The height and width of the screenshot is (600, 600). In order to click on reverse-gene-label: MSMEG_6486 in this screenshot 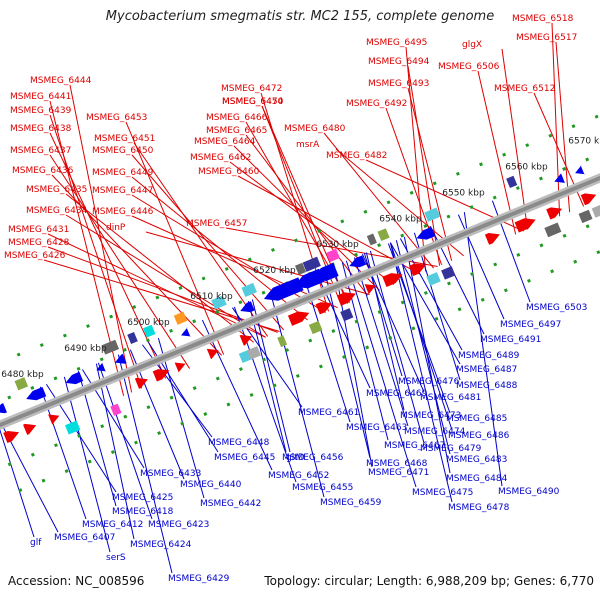, I will do `click(479, 436)`.